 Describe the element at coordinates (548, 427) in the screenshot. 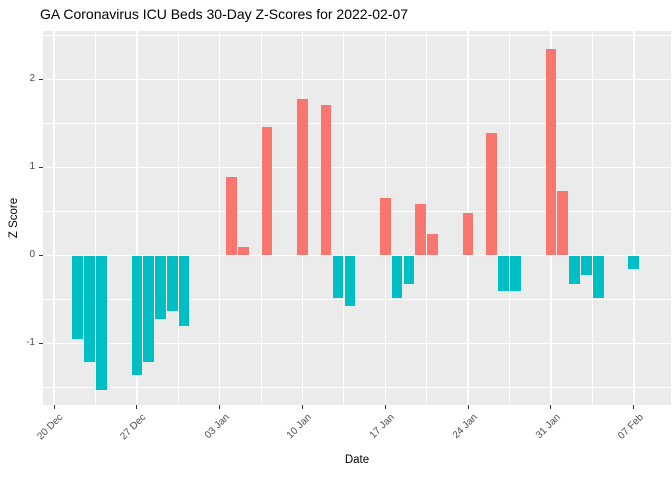

I see `x-tick-label: 31 Jan` at that location.